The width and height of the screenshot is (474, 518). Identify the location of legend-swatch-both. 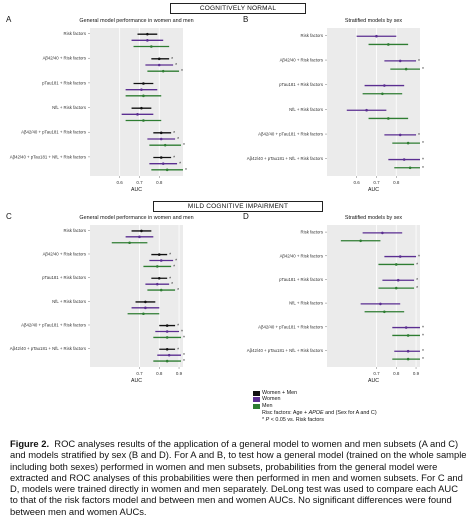
(256, 393).